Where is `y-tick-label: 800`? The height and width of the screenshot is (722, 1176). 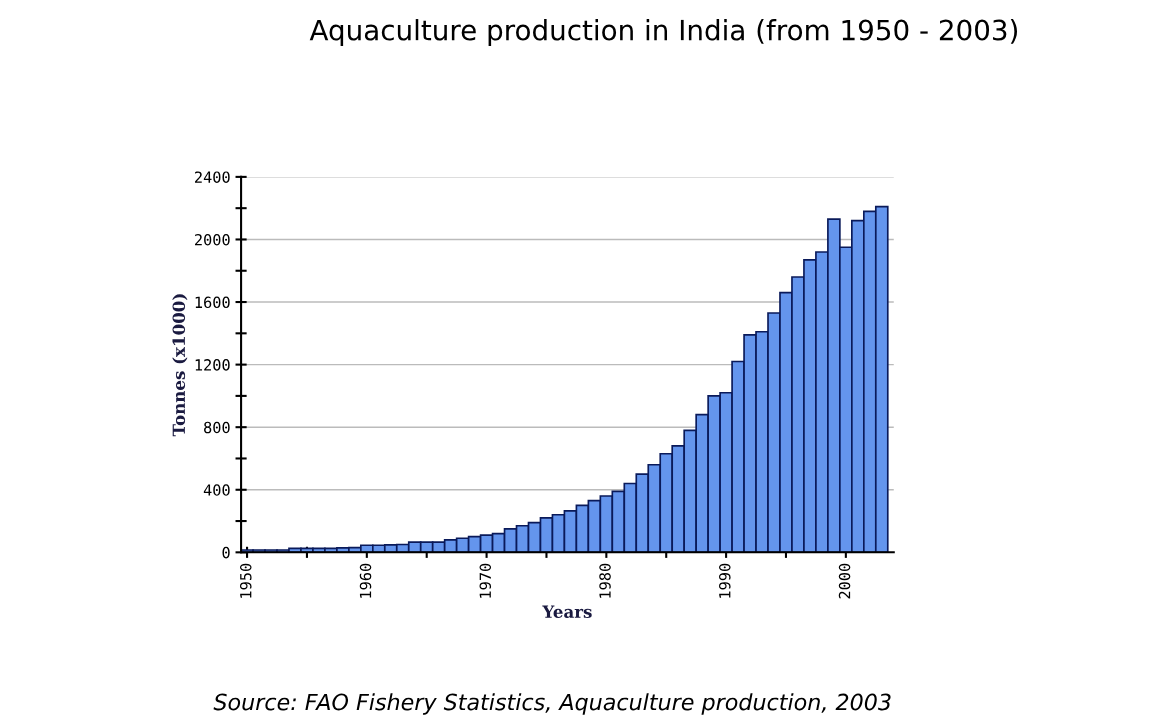 y-tick-label: 800 is located at coordinates (217, 427).